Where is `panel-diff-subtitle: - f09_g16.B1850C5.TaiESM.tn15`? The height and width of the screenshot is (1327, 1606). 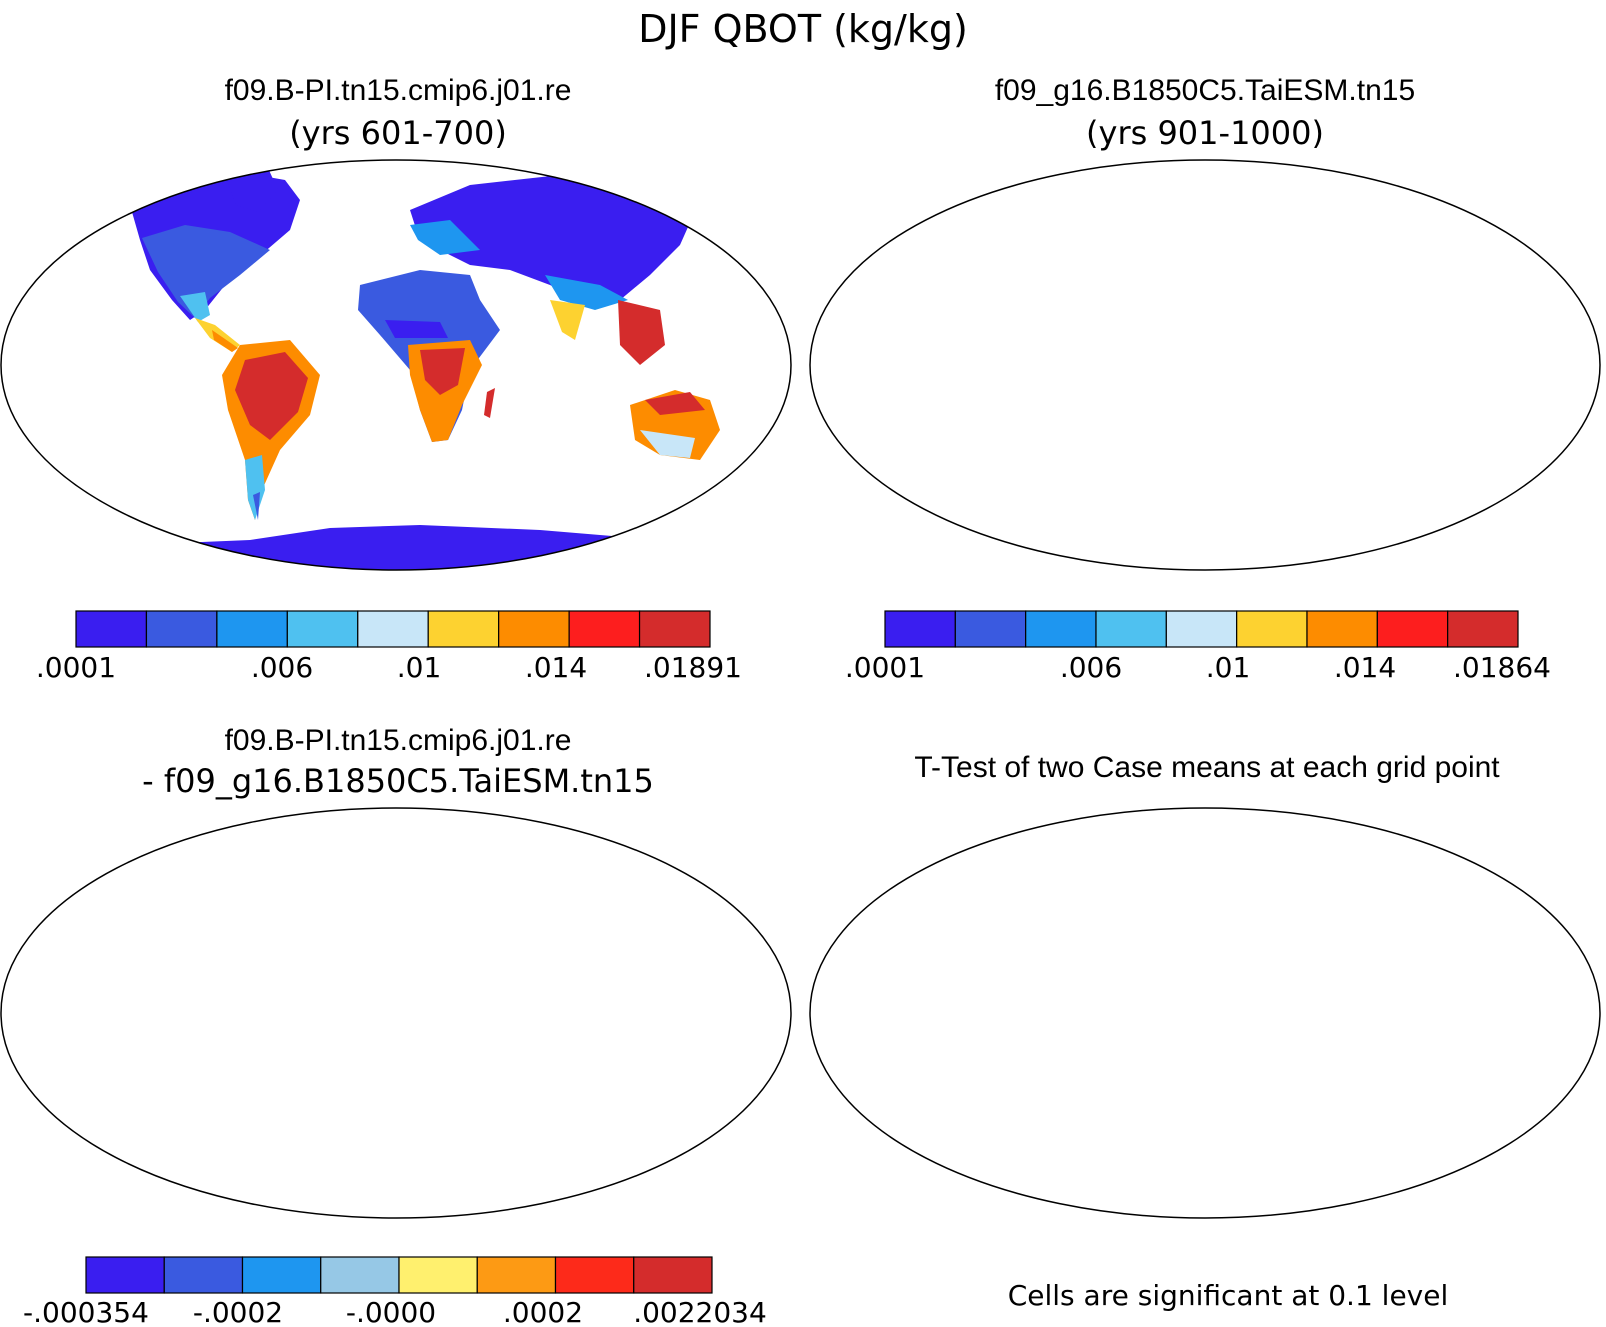 panel-diff-subtitle: - f09_g16.B1850C5.TaiESM.tn15 is located at coordinates (398, 781).